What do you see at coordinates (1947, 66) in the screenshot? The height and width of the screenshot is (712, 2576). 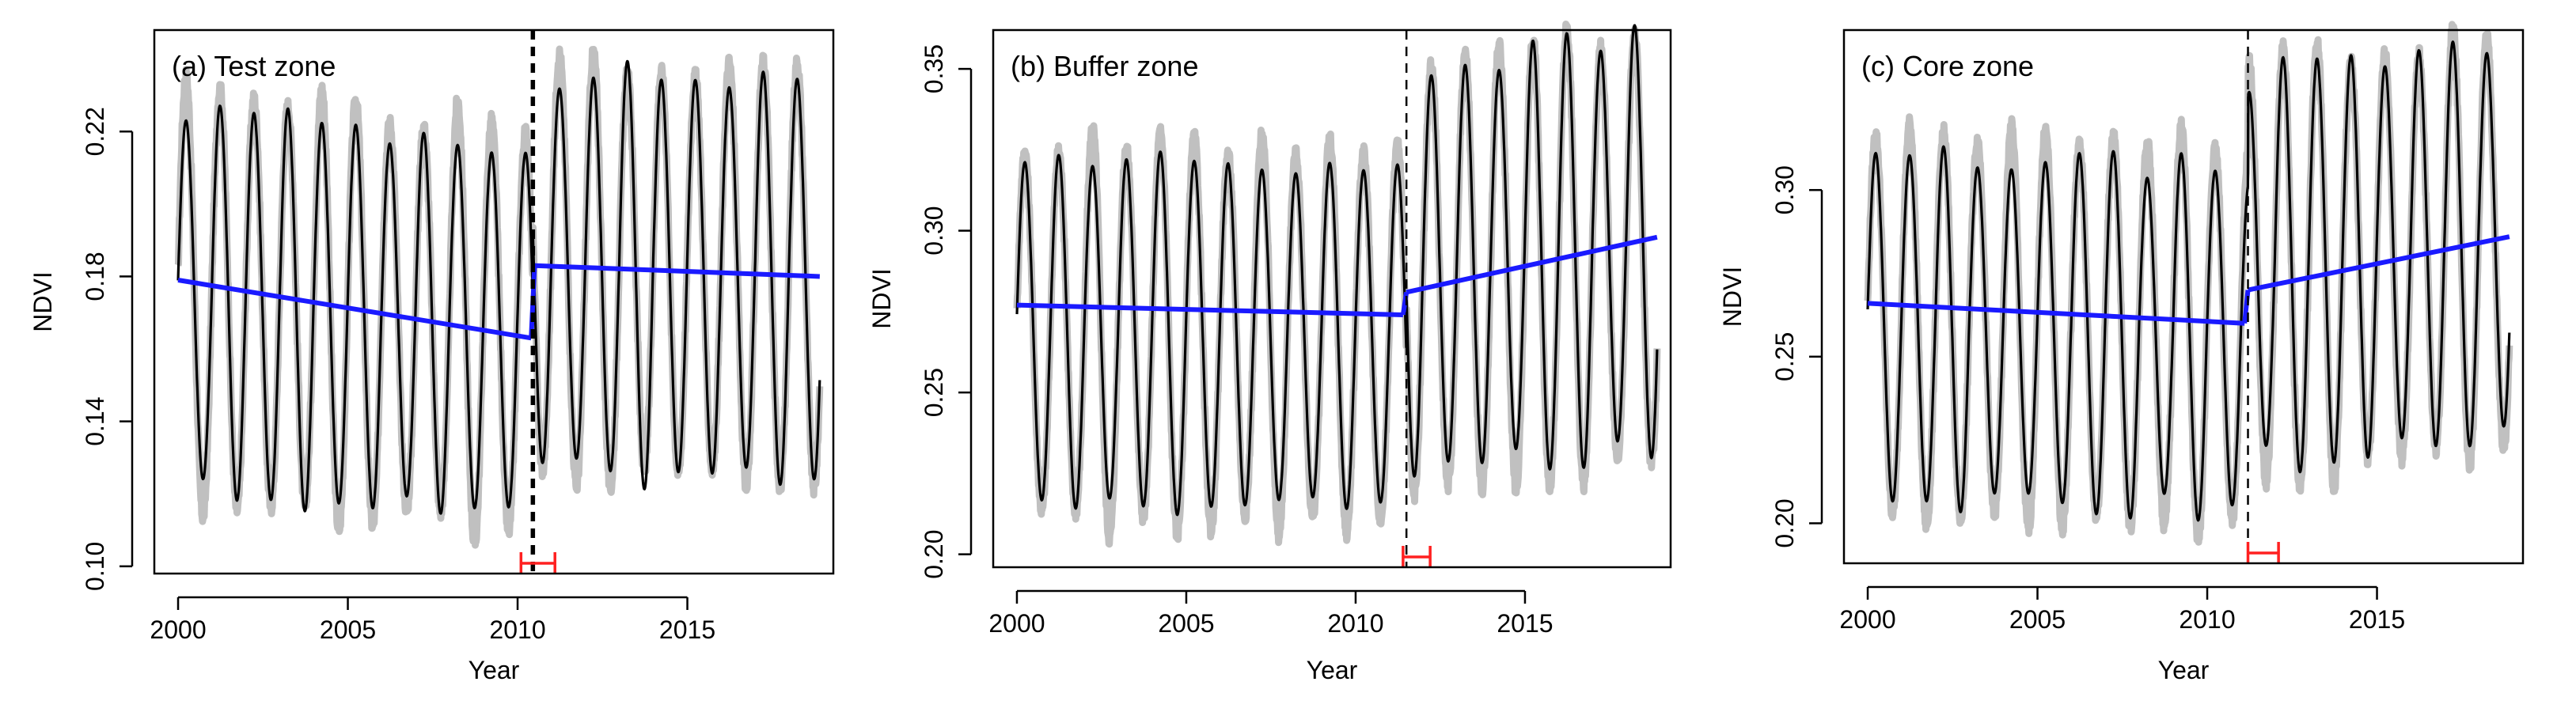 I see `panel-title: (c) Core zone` at bounding box center [1947, 66].